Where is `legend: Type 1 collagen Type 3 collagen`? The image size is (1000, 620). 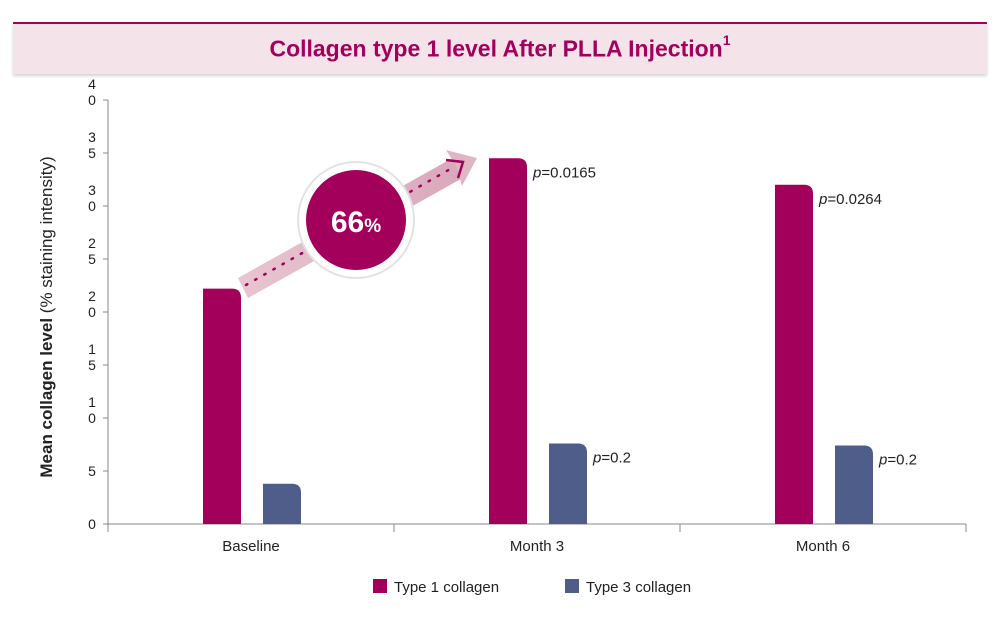
legend: Type 1 collagen Type 3 collagen is located at coordinates (532, 587).